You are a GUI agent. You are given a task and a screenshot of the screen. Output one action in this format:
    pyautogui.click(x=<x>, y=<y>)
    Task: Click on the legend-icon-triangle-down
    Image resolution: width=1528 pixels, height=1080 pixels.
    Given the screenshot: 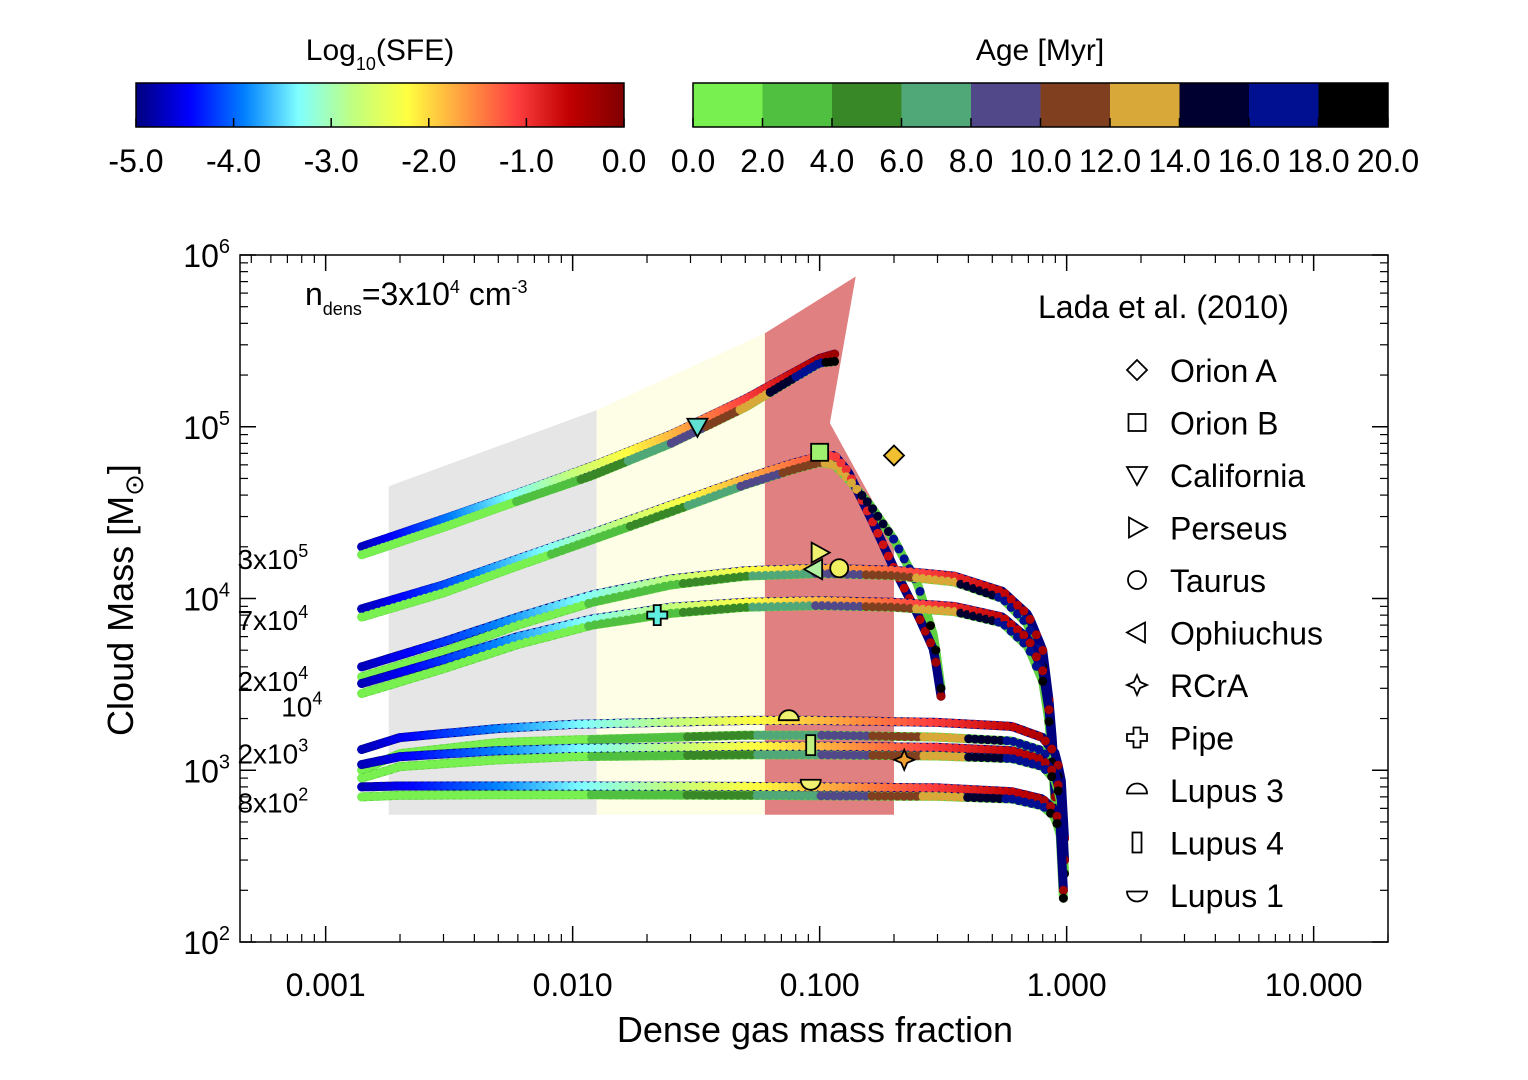 What is the action you would take?
    pyautogui.click(x=1137, y=476)
    